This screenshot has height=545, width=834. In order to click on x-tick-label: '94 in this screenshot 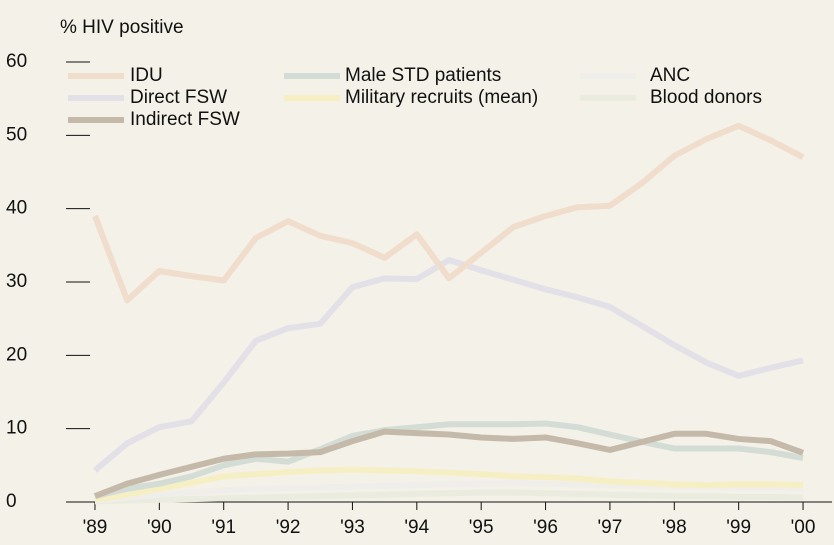, I will do `click(416, 527)`.